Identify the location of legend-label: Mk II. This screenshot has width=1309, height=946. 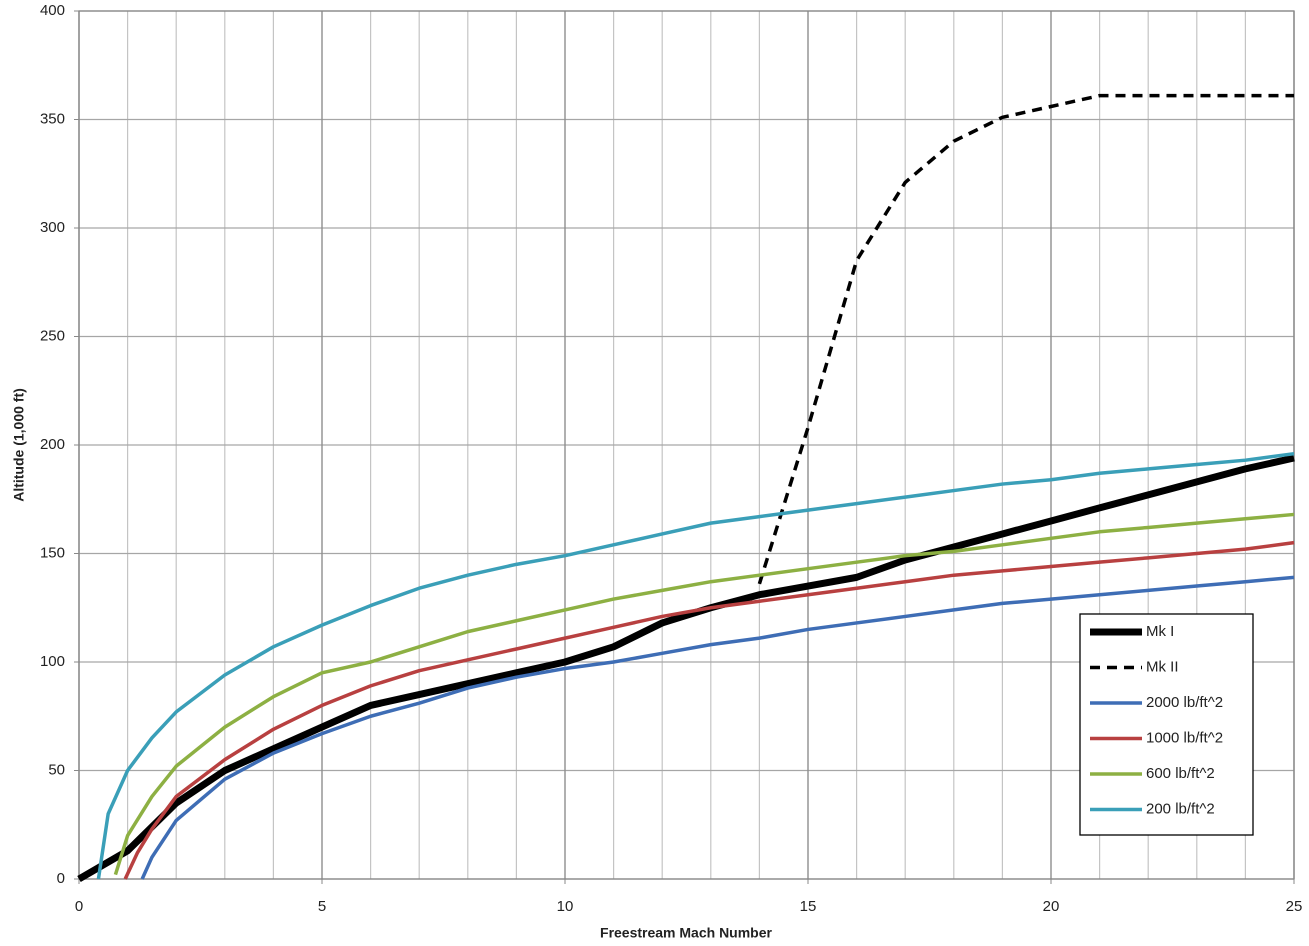
(1162, 666).